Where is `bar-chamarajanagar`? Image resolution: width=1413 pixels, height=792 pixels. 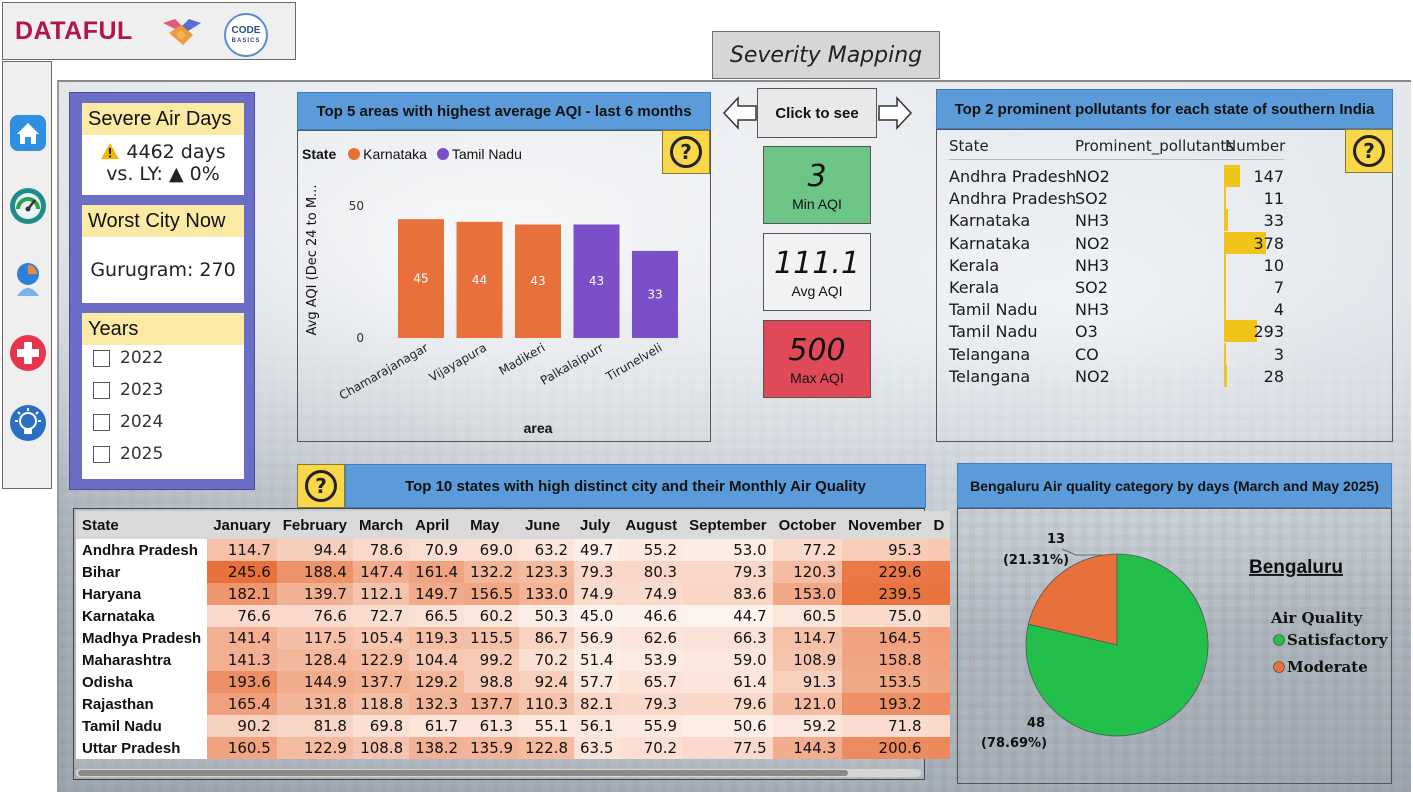 bar-chamarajanagar is located at coordinates (421, 278).